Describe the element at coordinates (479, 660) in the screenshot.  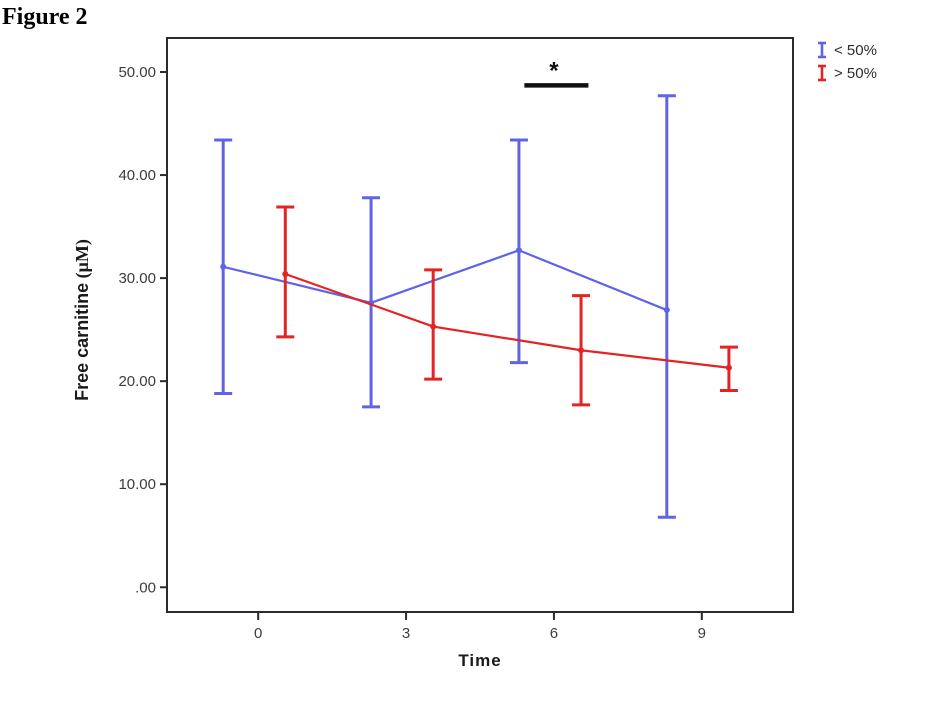
I see `x-axis-title: Time` at that location.